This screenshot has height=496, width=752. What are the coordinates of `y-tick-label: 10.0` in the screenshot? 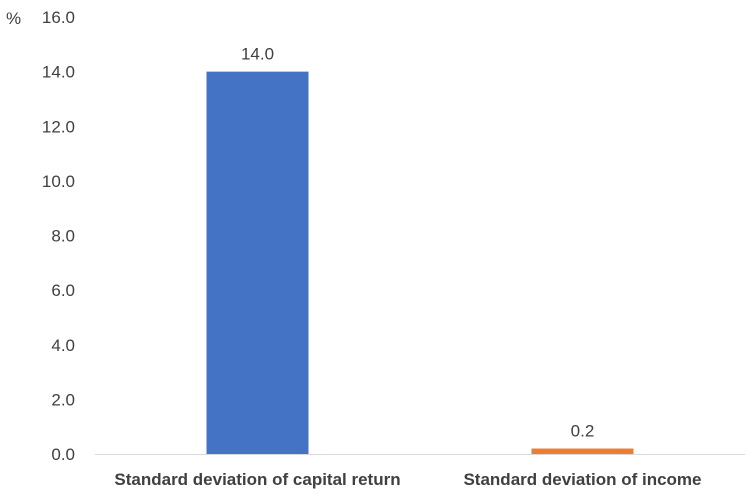 It's located at (58, 181).